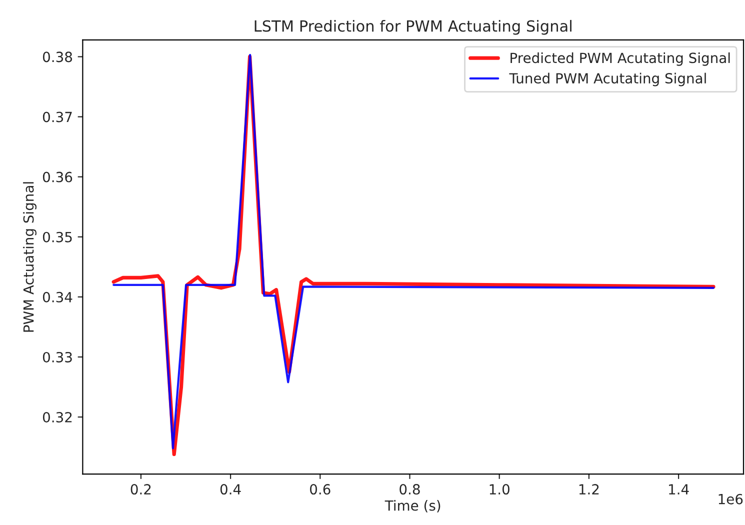 The width and height of the screenshot is (745, 525). Describe the element at coordinates (410, 489) in the screenshot. I see `x-tick-label: 0.8` at that location.